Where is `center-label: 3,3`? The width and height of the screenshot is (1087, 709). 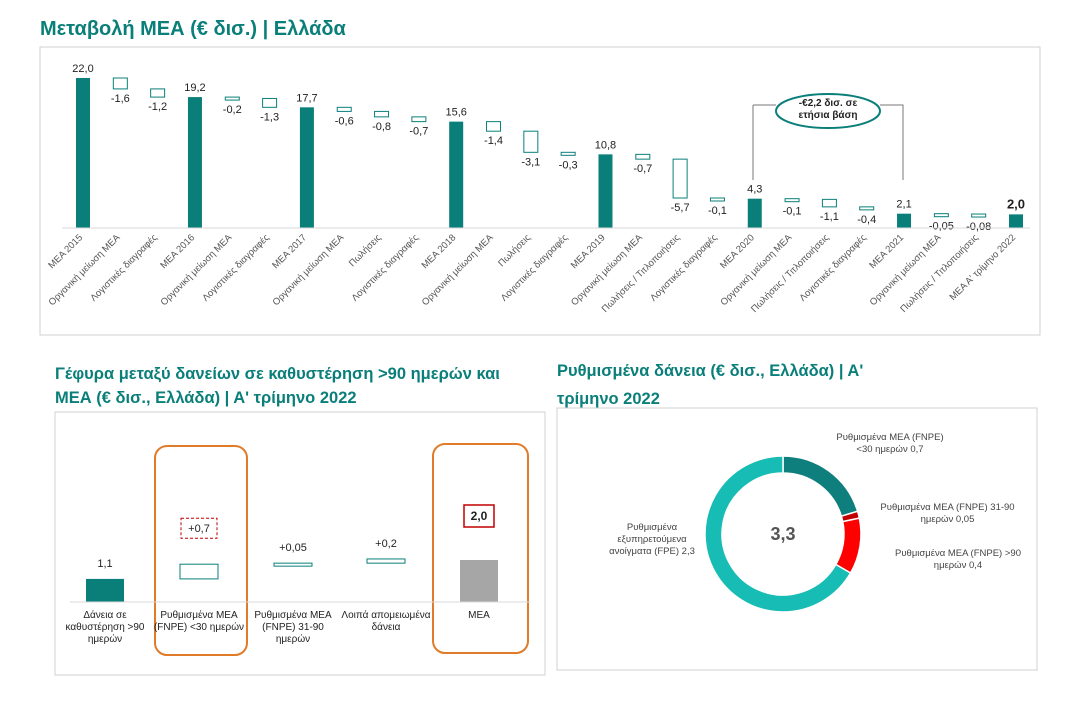
center-label: 3,3 is located at coordinates (782, 534).